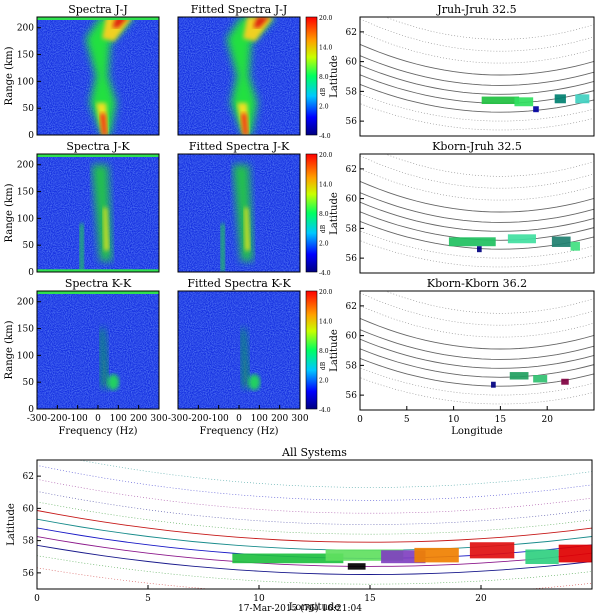 This screenshot has height=614, width=600. What do you see at coordinates (138, 419) in the screenshot?
I see `xtick-label: 200` at bounding box center [138, 419].